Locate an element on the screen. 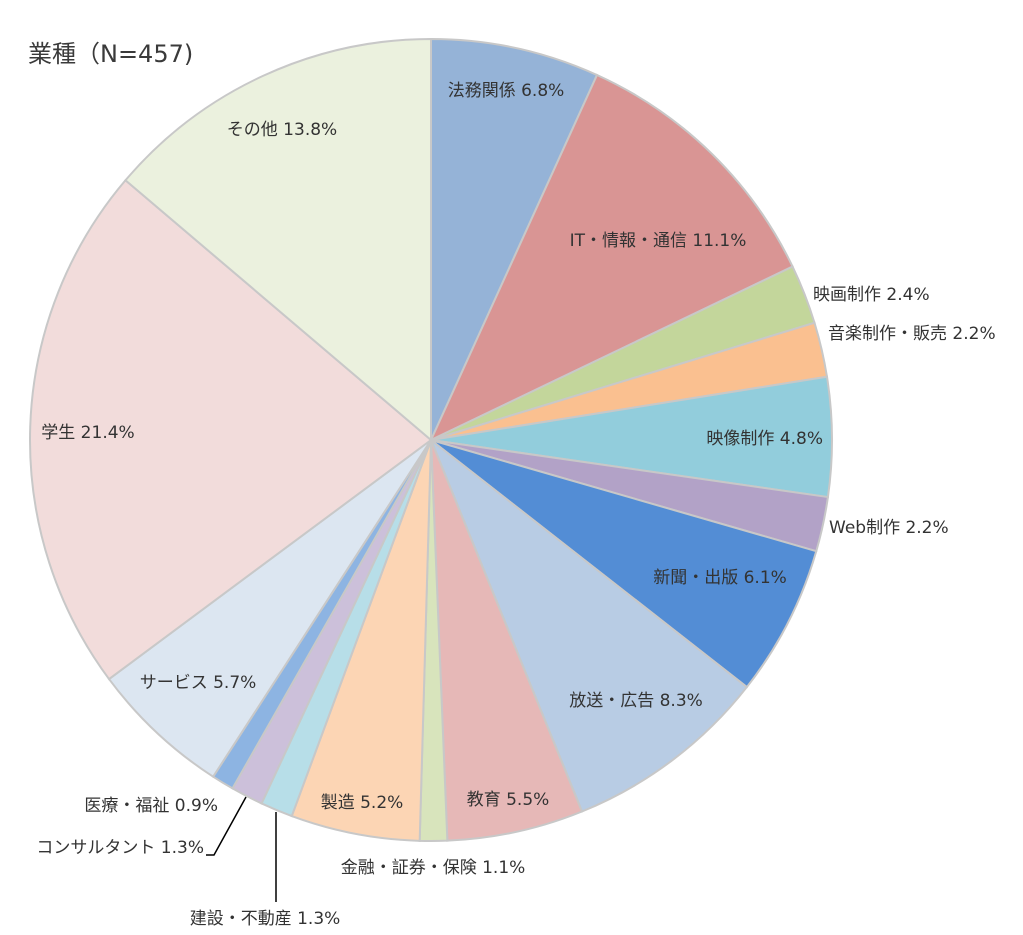 The width and height of the screenshot is (1023, 935). slice-label: 医療・福祉 0.9% is located at coordinates (151, 806).